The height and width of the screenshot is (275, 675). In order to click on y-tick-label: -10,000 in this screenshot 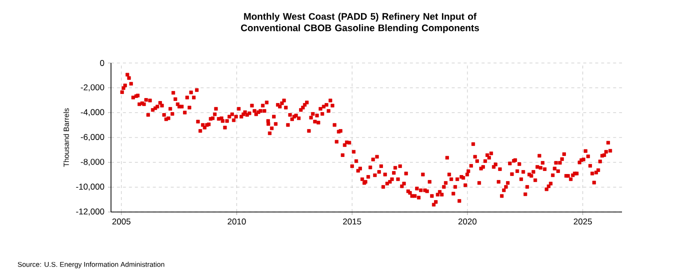, I will do `click(90, 187)`.